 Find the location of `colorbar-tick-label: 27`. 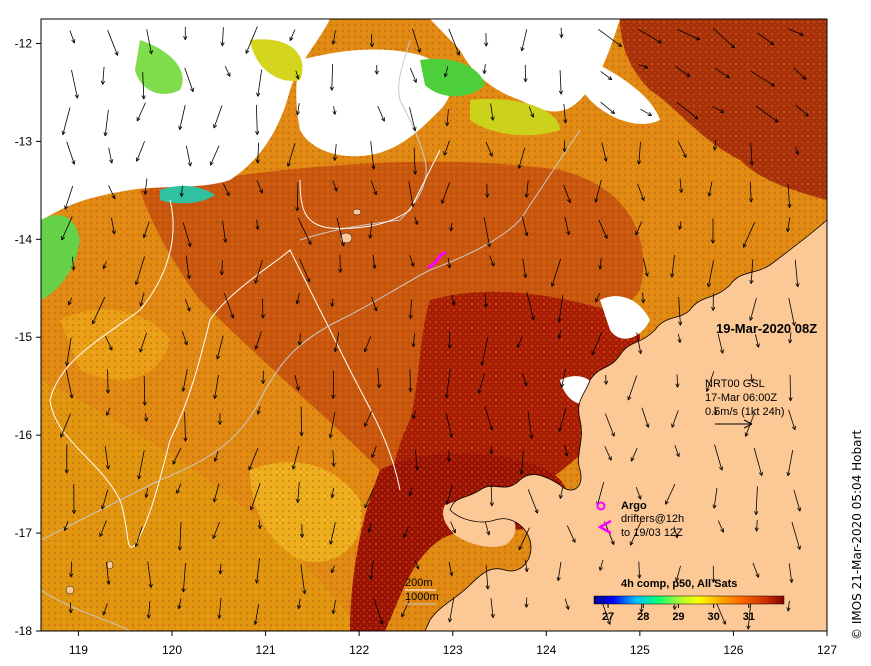

colorbar-tick-label: 27 is located at coordinates (608, 617).